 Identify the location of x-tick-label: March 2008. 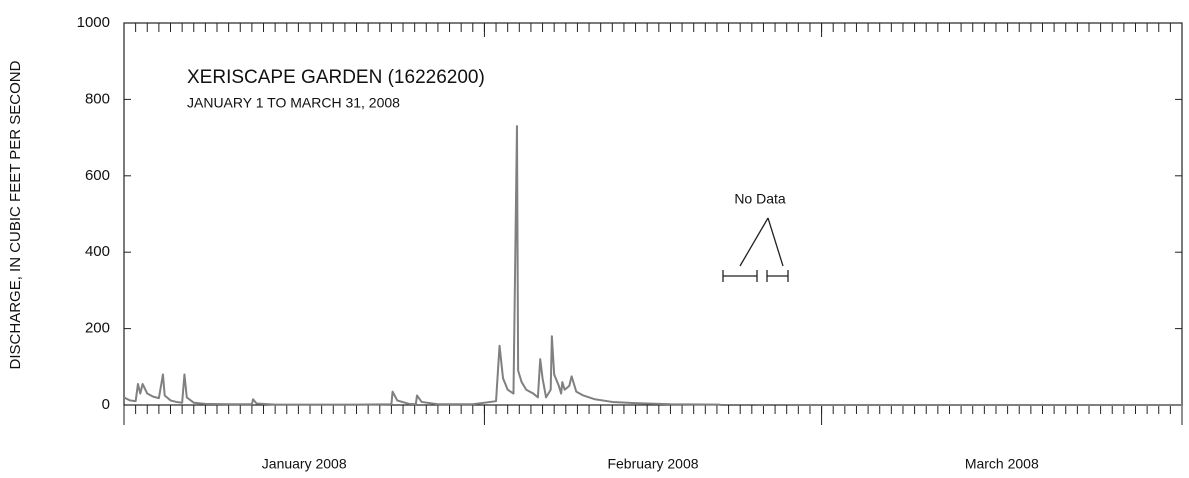
(1002, 464).